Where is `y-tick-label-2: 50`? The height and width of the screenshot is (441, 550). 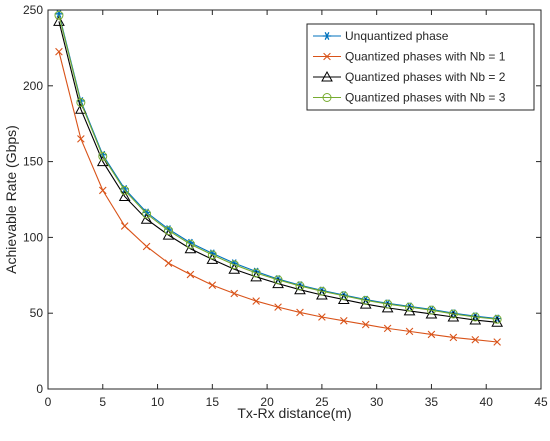
y-tick-label-2: 50 is located at coordinates (37, 313).